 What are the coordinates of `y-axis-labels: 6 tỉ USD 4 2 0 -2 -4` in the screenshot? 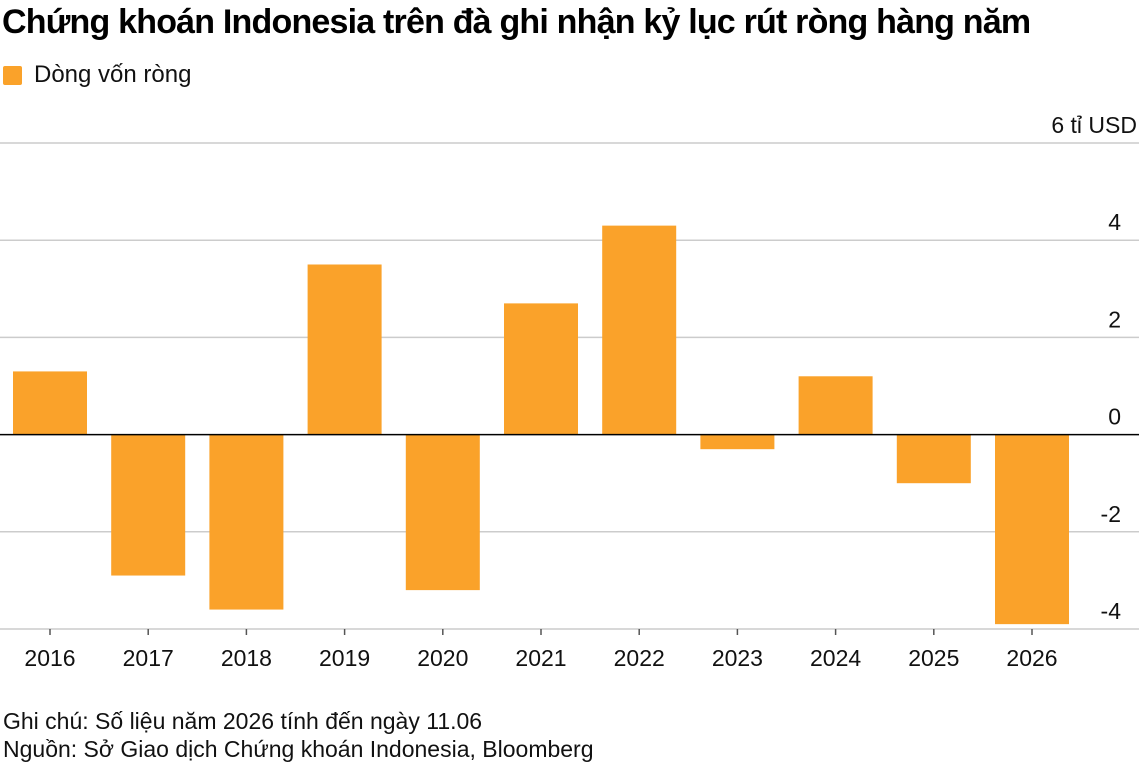 It's located at (1094, 368).